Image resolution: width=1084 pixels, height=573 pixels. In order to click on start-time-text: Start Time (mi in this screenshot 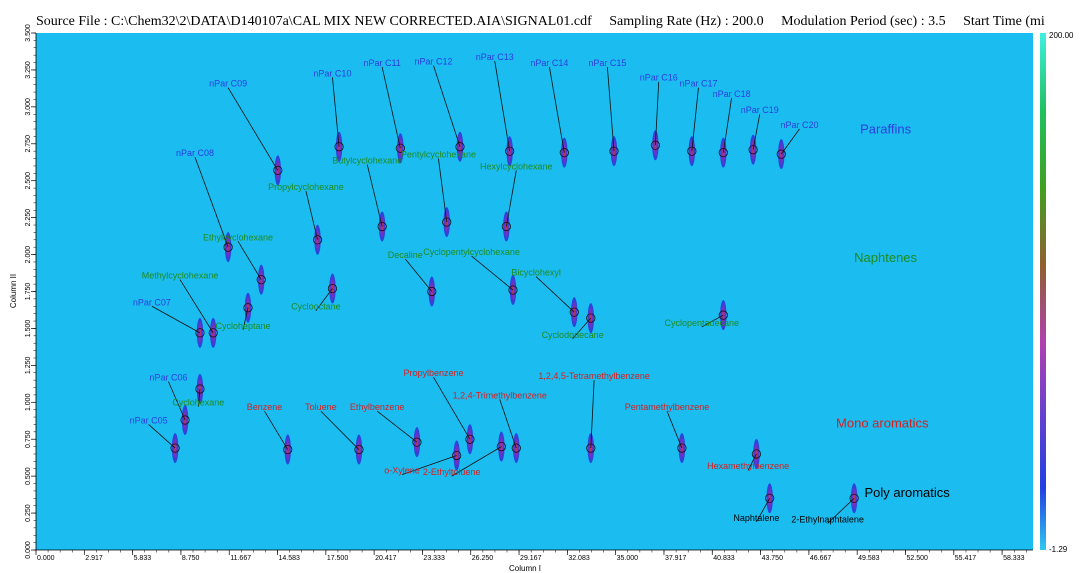, I will do `click(1004, 21)`.